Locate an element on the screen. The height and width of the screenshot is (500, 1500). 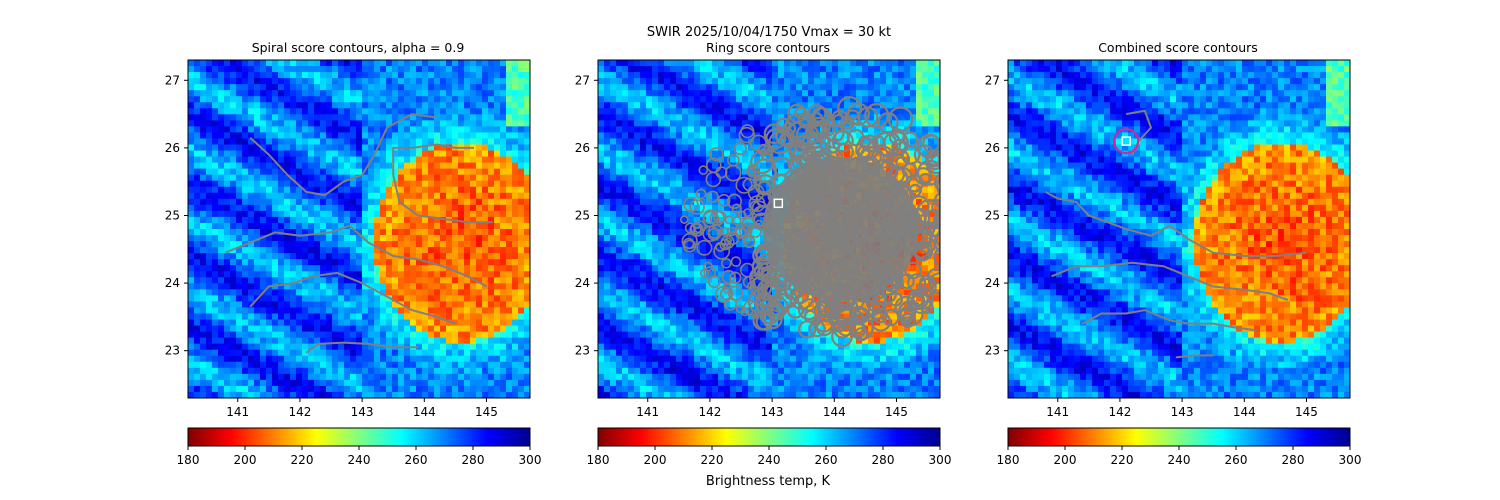
y-tick-label-combined: 23 is located at coordinates (992, 351).